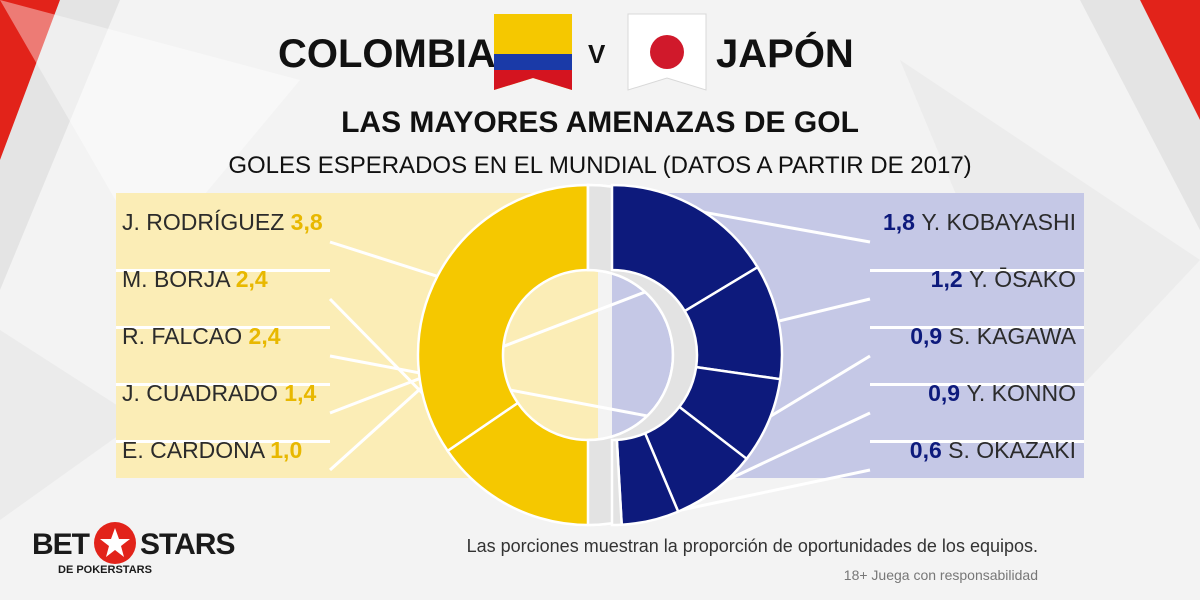  What do you see at coordinates (979, 222) in the screenshot?
I see `japan-player-label-0: 1,8 Y. KOBAYASHI` at bounding box center [979, 222].